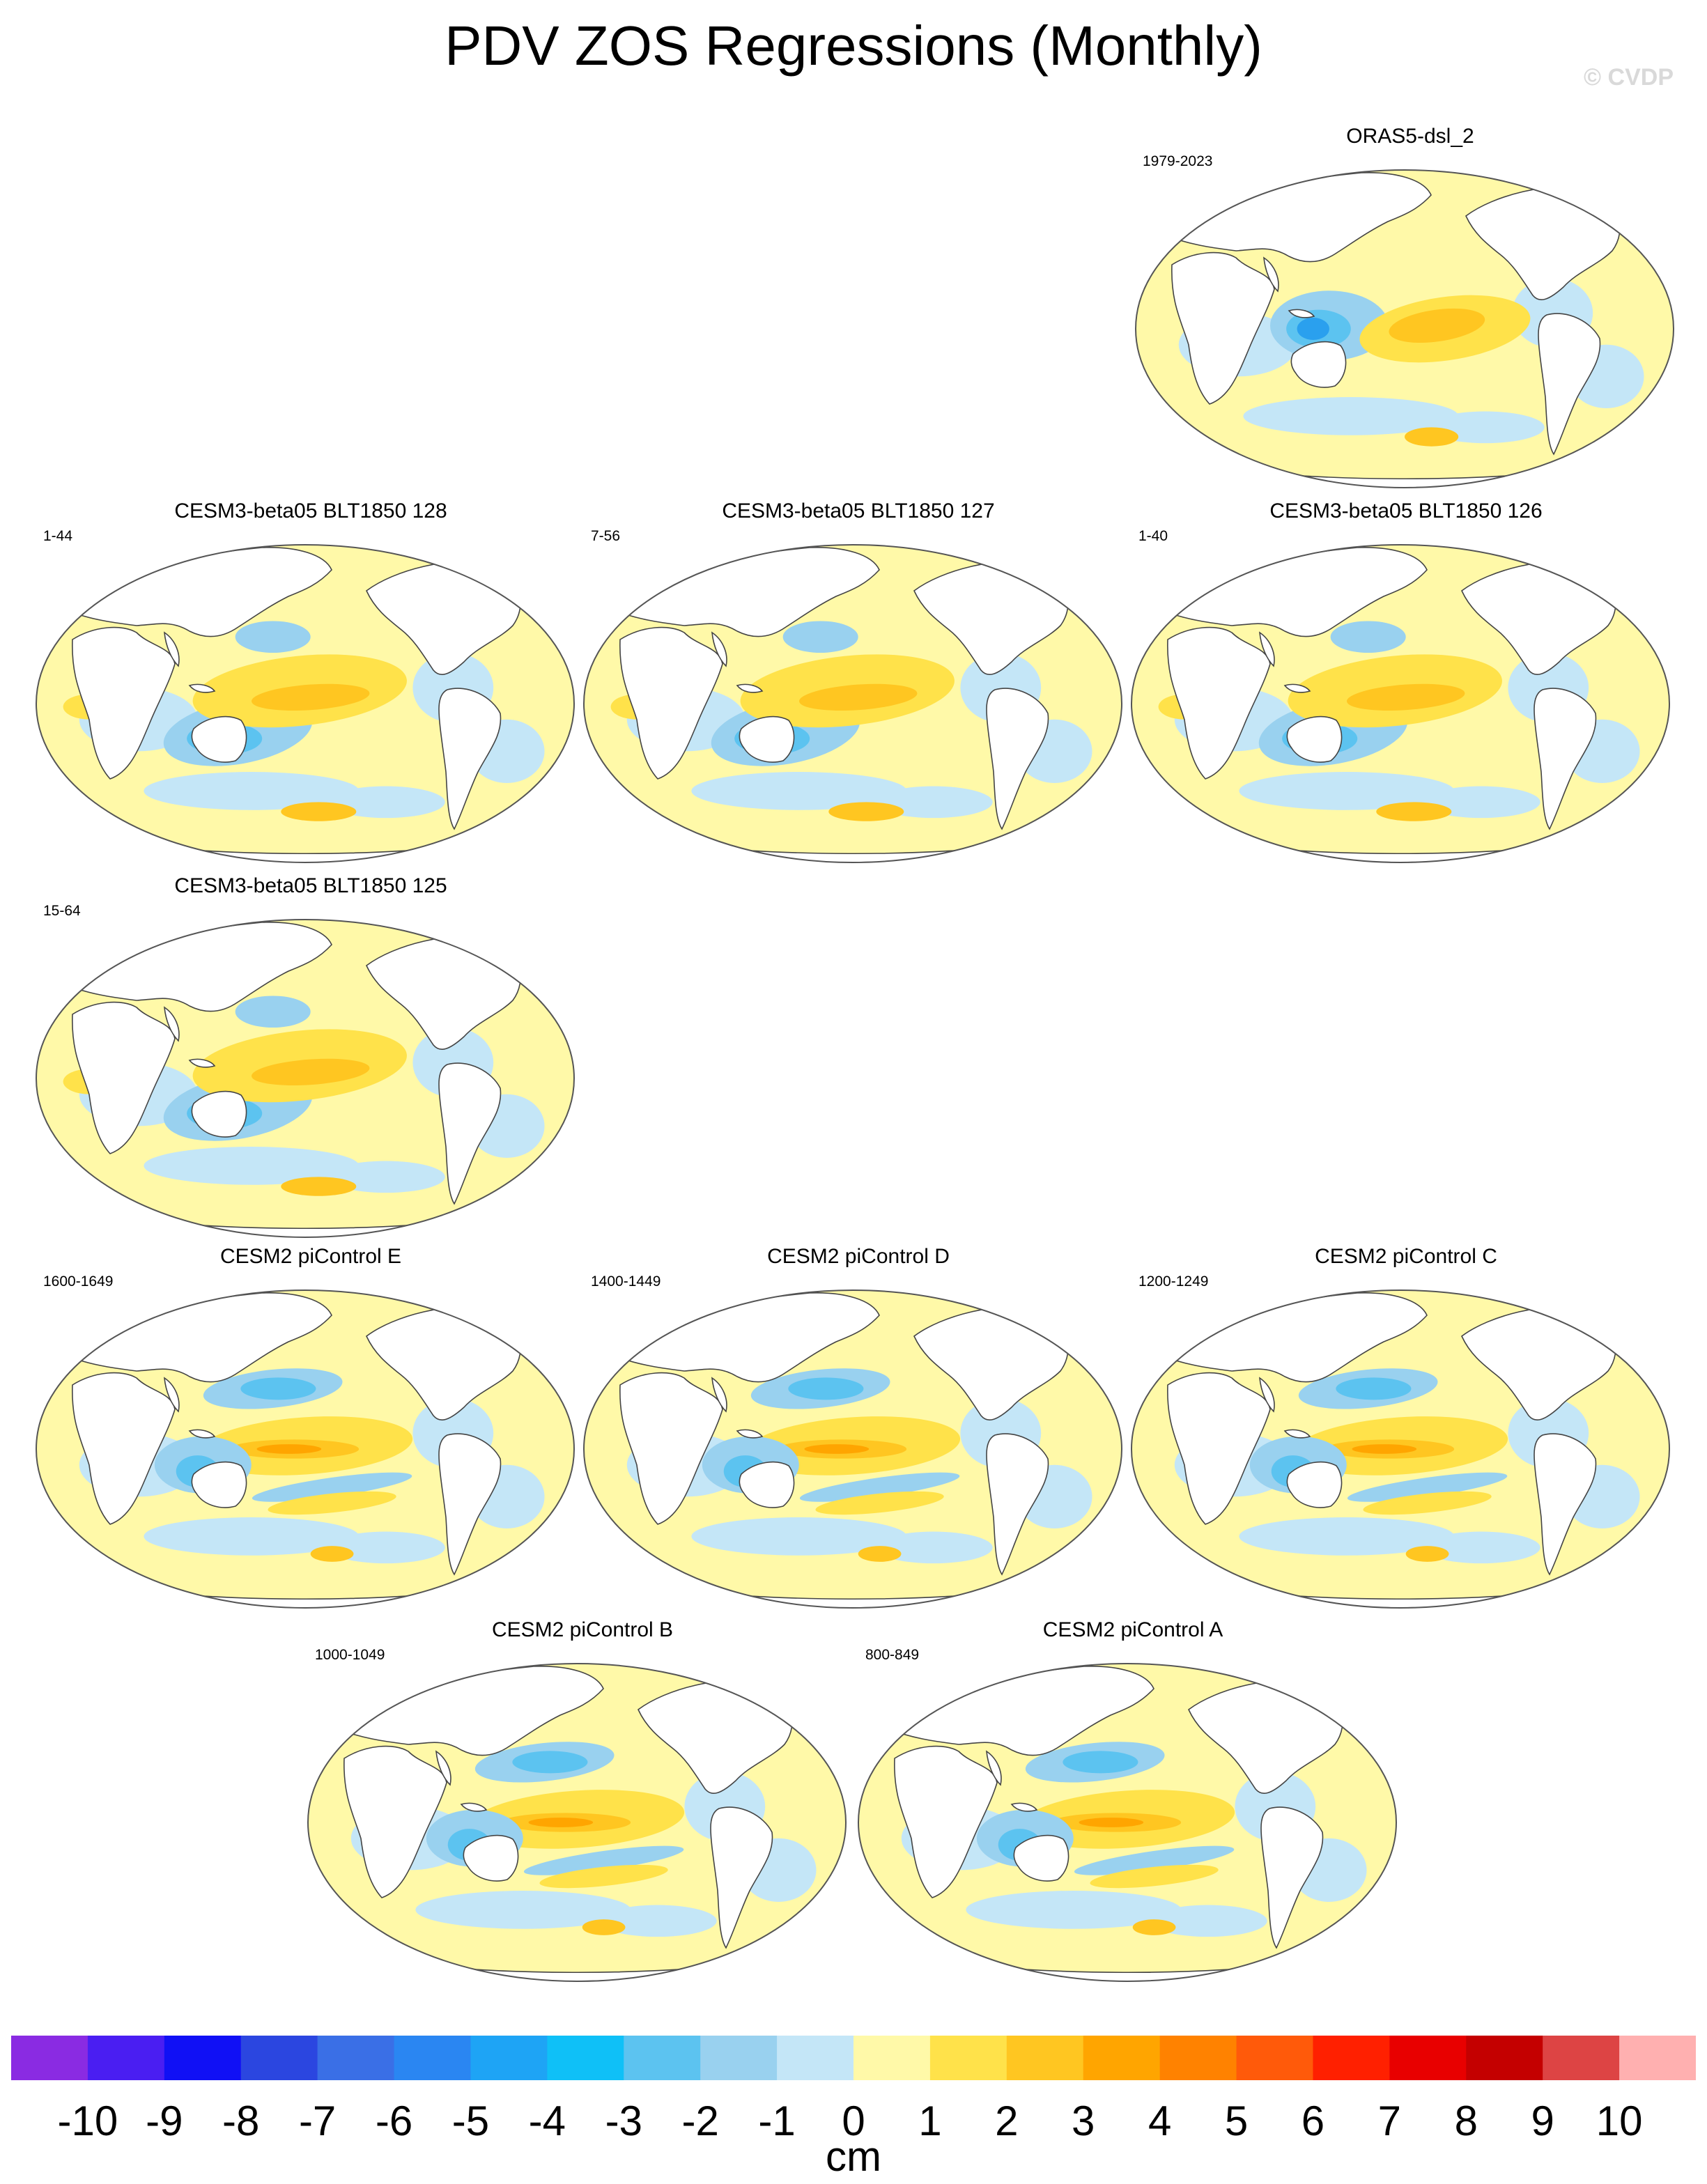 This screenshot has height=2184, width=1707. I want to click on colorbar-tick-label: -4, so click(547, 2121).